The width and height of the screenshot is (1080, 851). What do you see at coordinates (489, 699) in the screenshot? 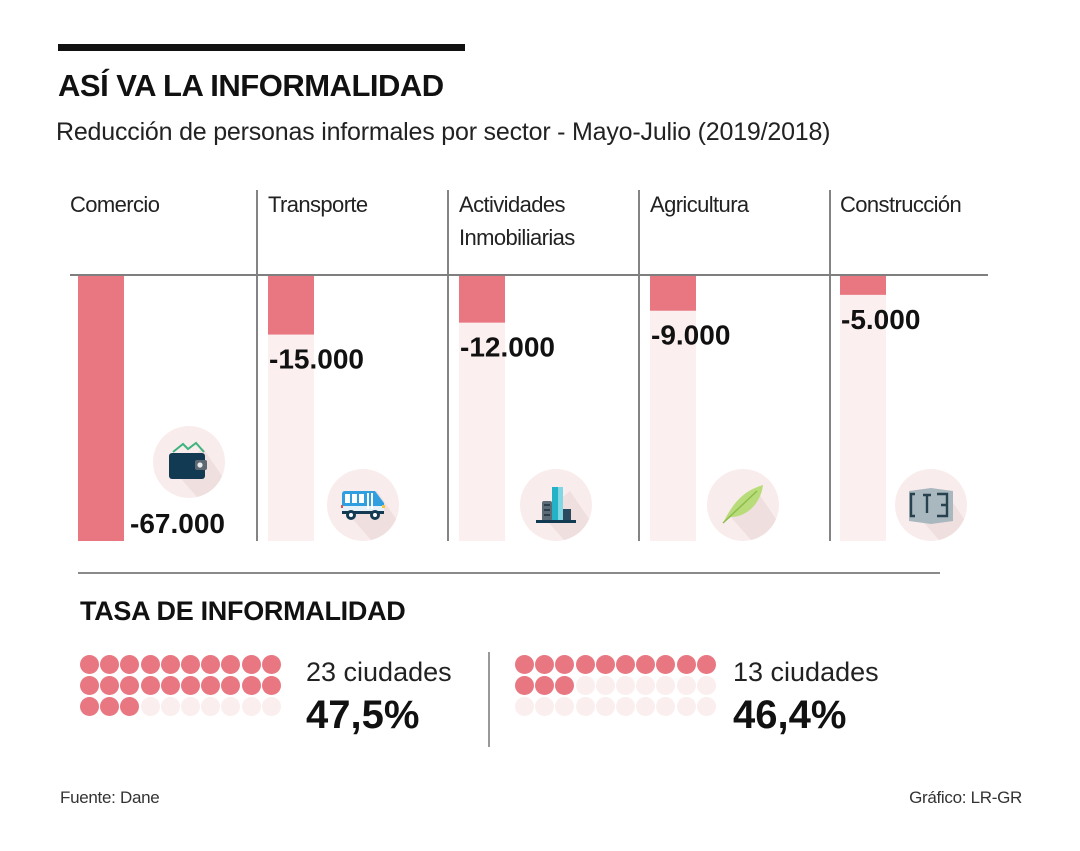
I see `rate-divider` at bounding box center [489, 699].